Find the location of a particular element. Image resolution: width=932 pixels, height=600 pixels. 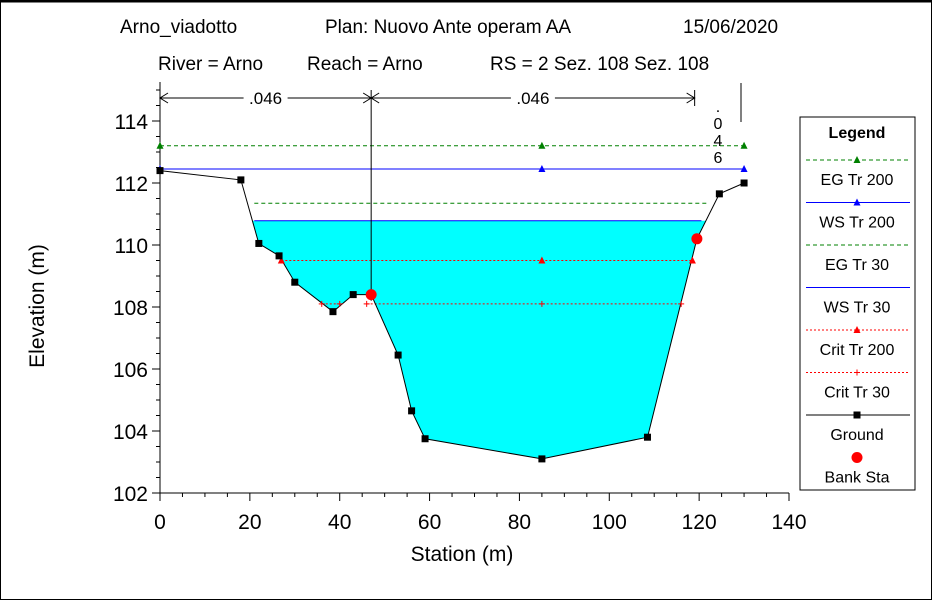

legend-item-crit-tr-30: Crit Tr 30 is located at coordinates (858, 385).